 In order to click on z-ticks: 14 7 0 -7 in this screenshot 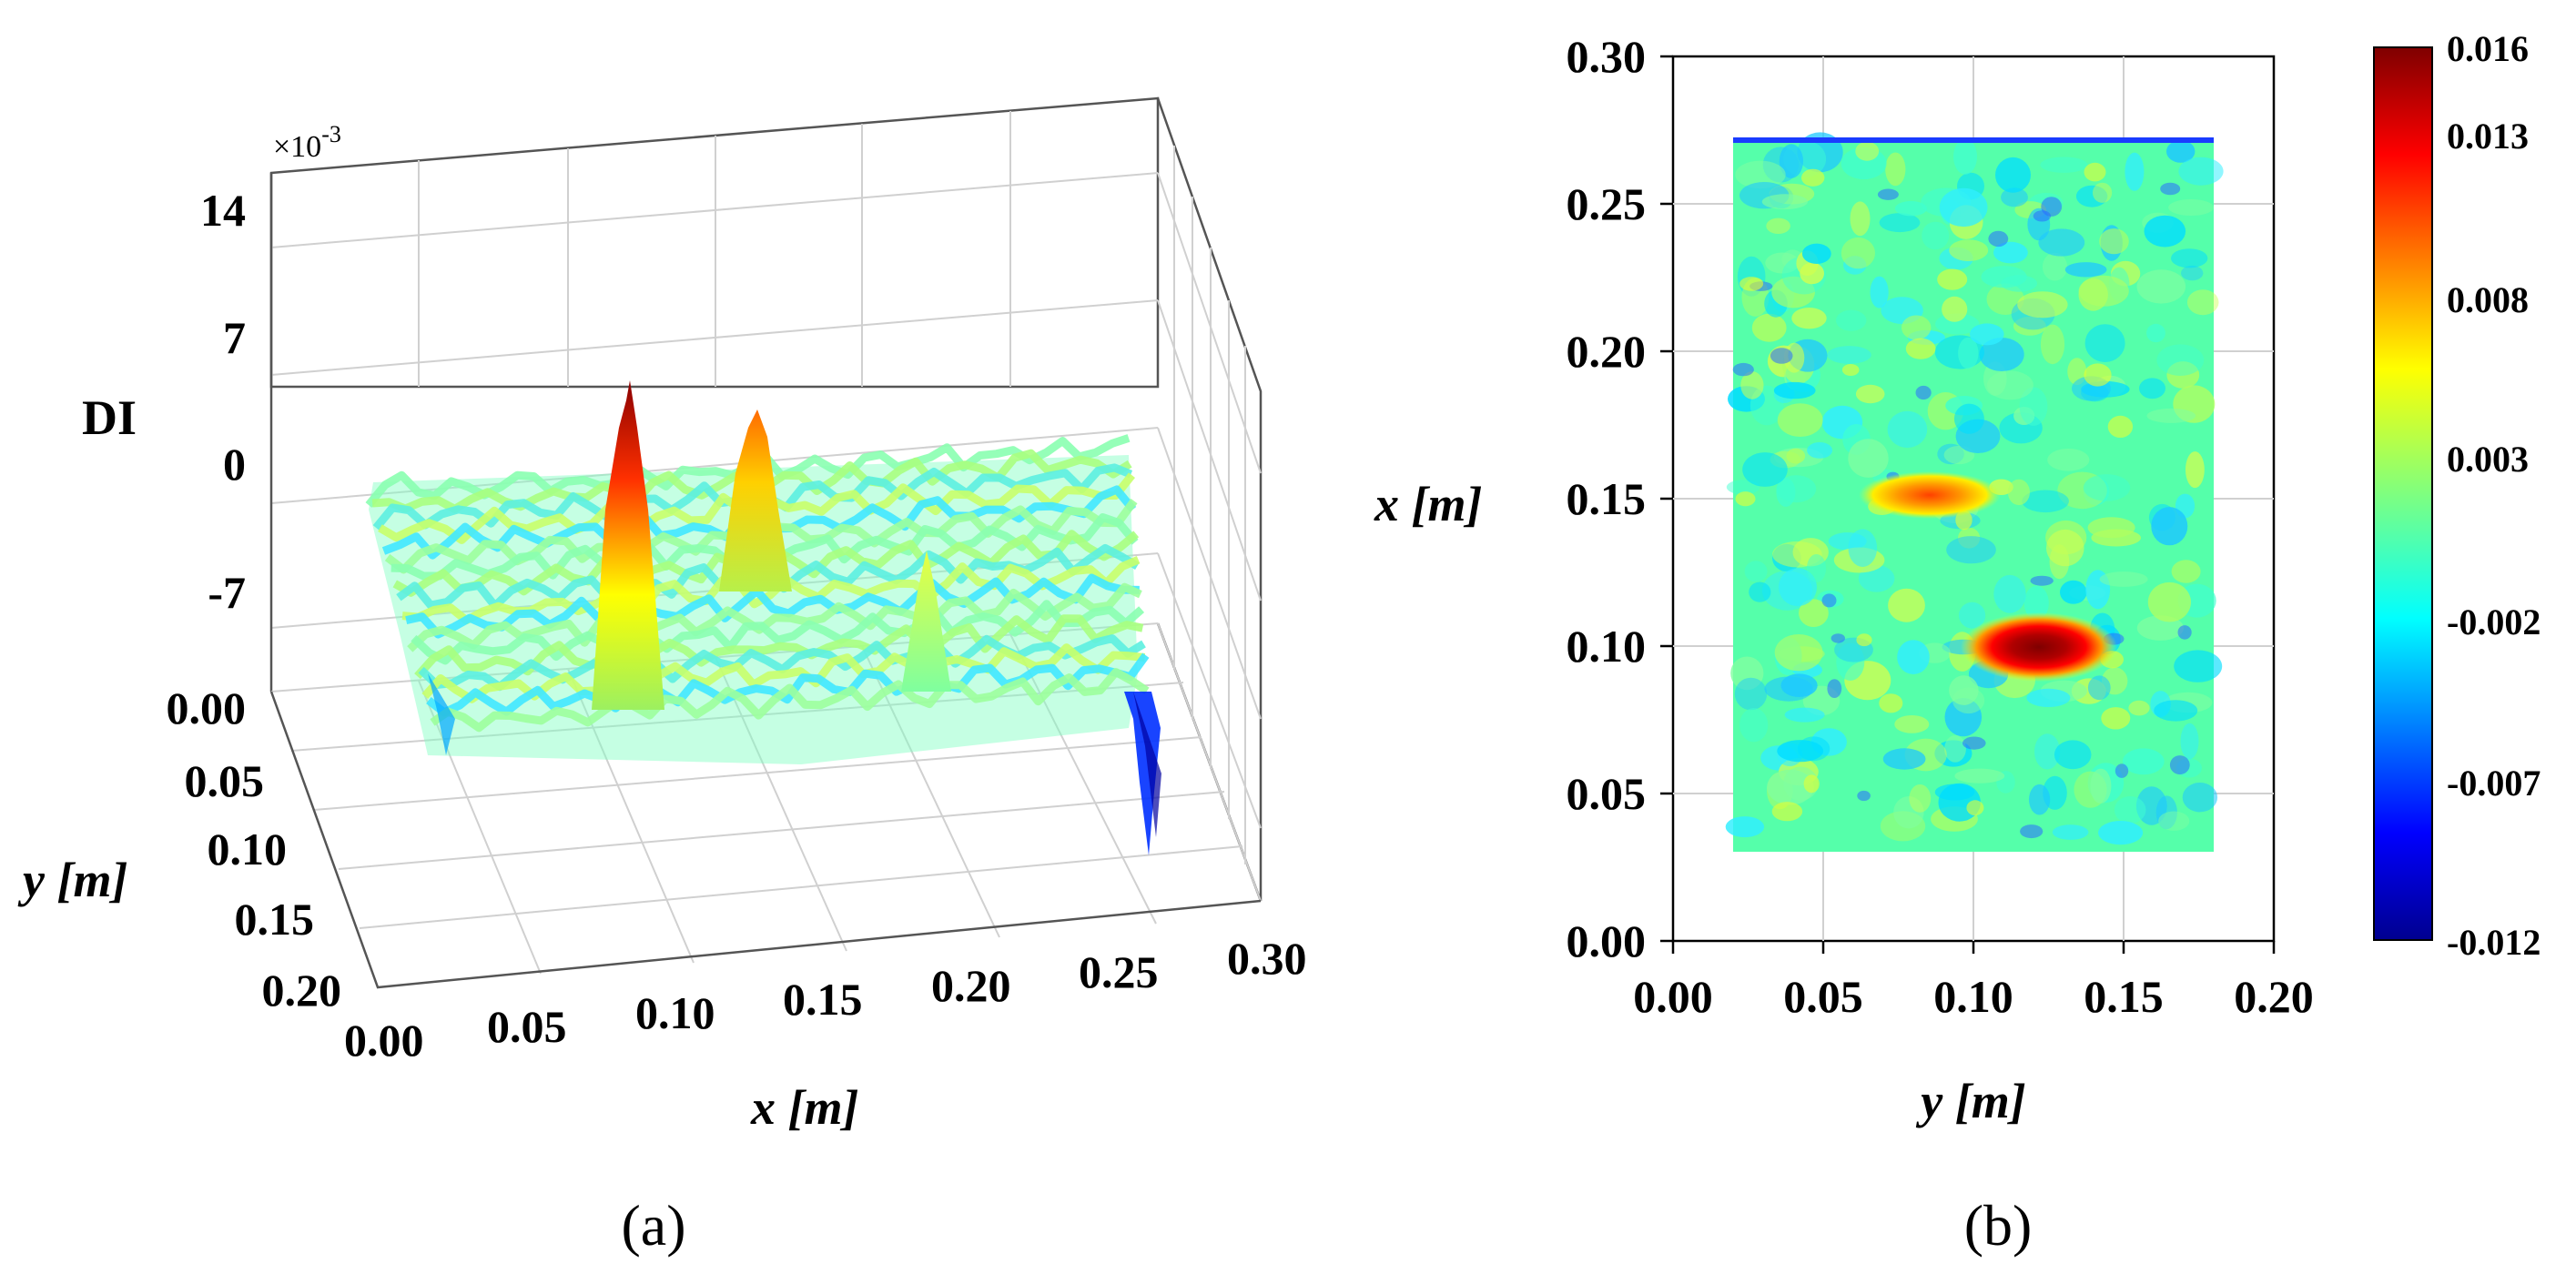, I will do `click(223, 401)`.